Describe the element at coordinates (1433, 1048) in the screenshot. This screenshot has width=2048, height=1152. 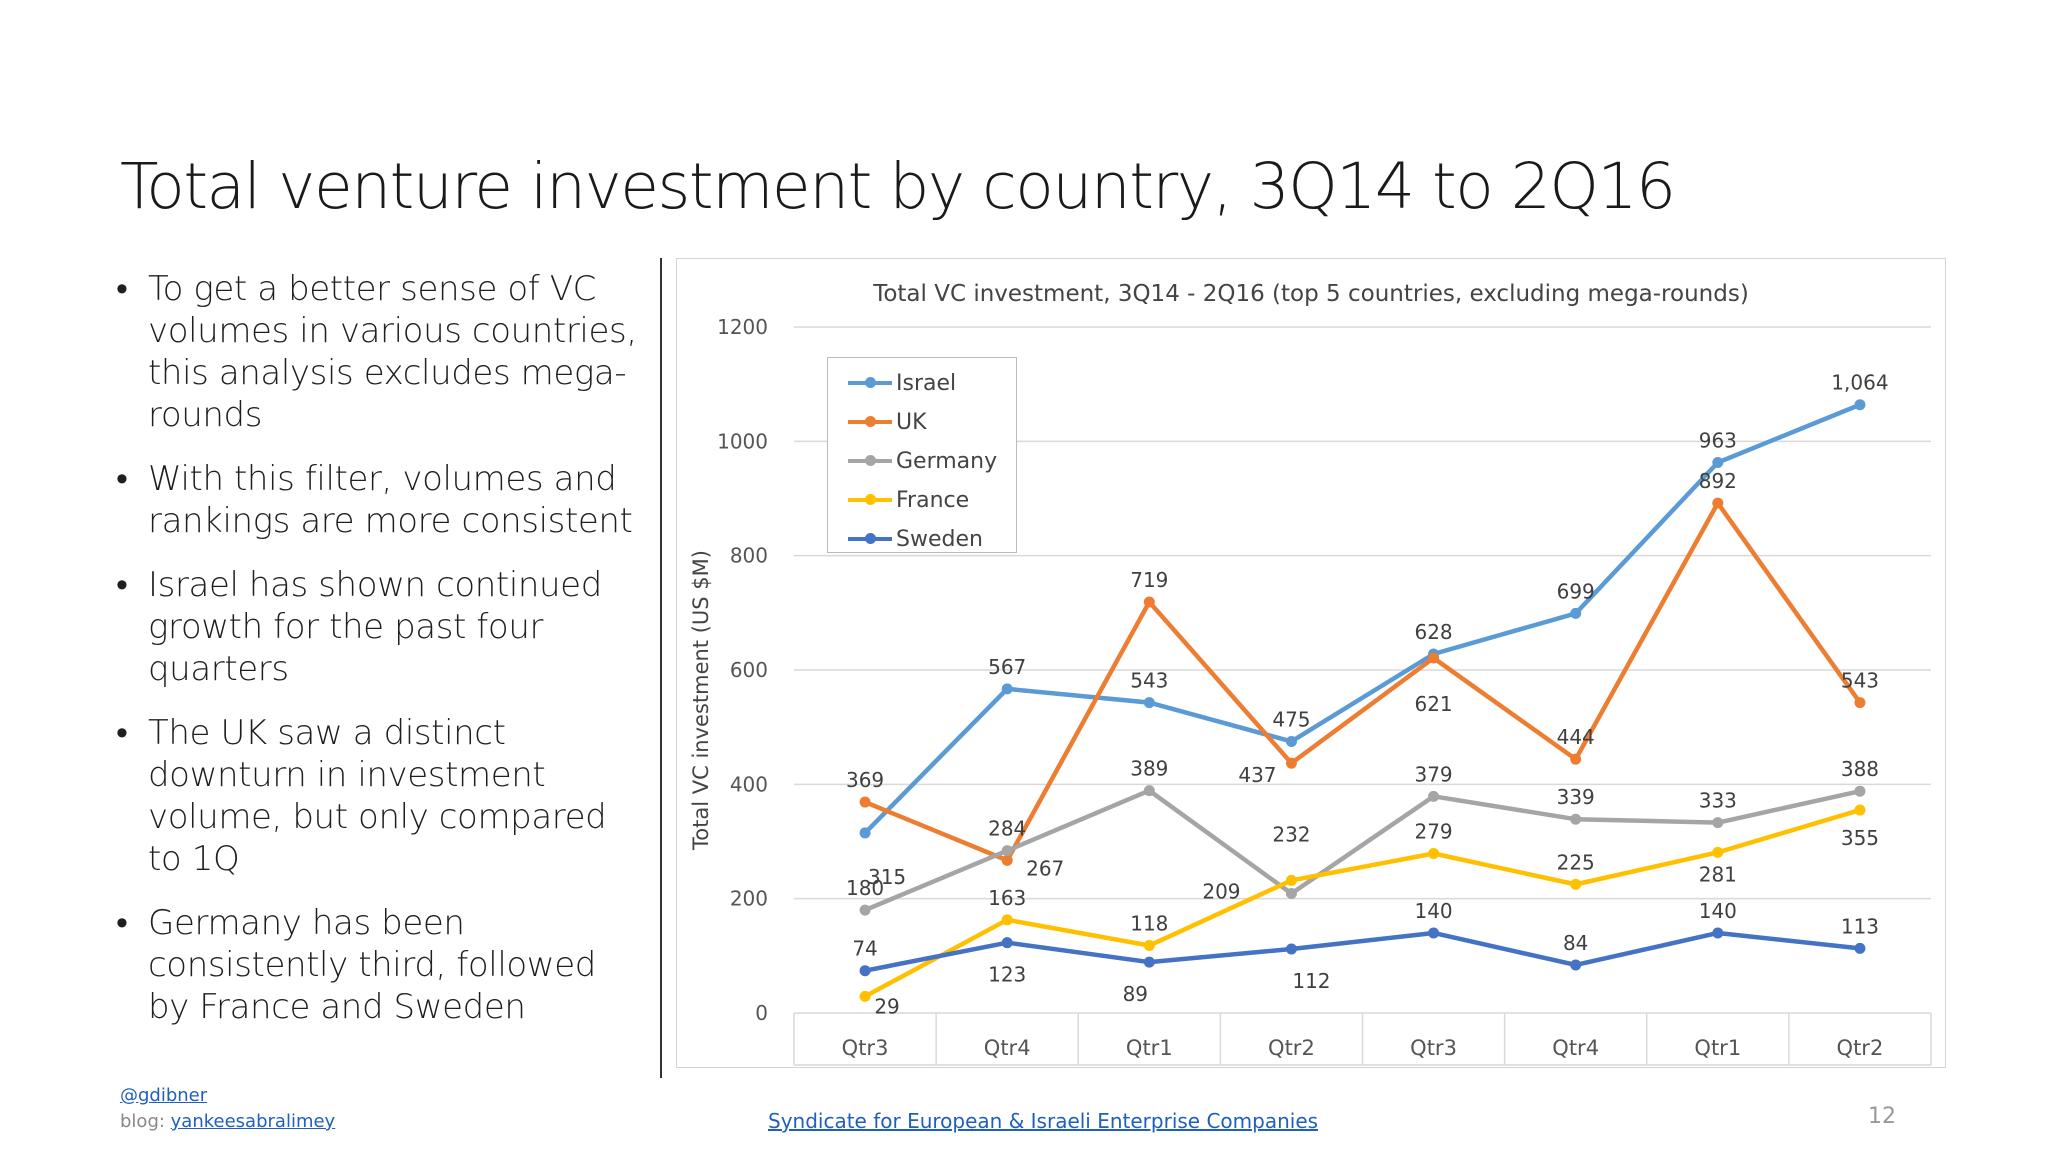
I see `x-tick-label: Qtr3` at that location.